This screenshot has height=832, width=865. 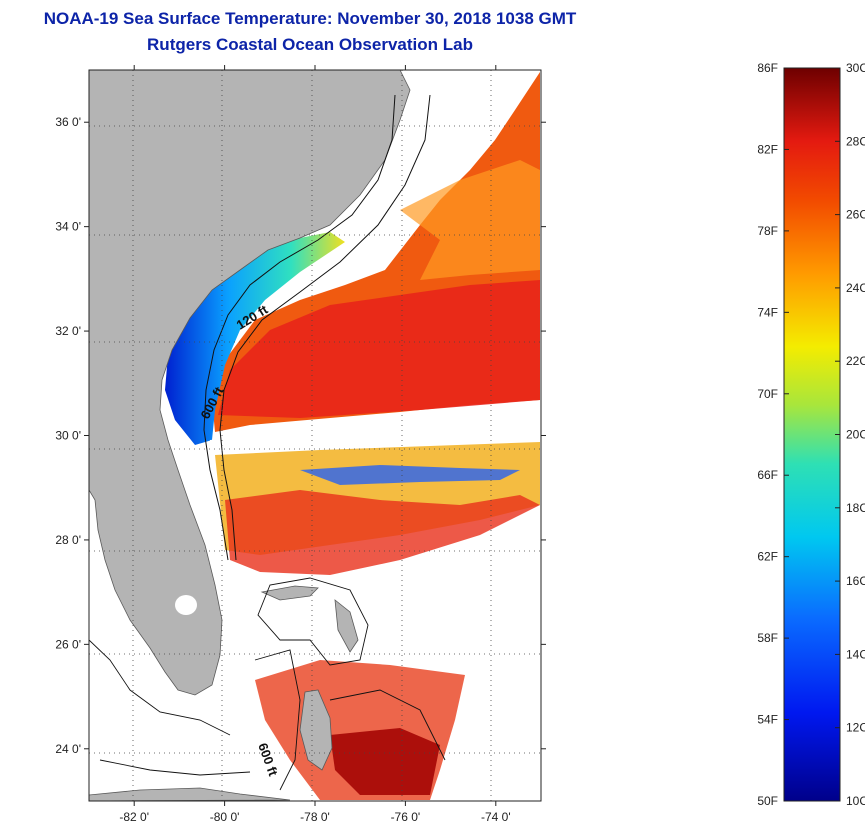 I want to click on colorbar-f-label: 66F, so click(x=767, y=475).